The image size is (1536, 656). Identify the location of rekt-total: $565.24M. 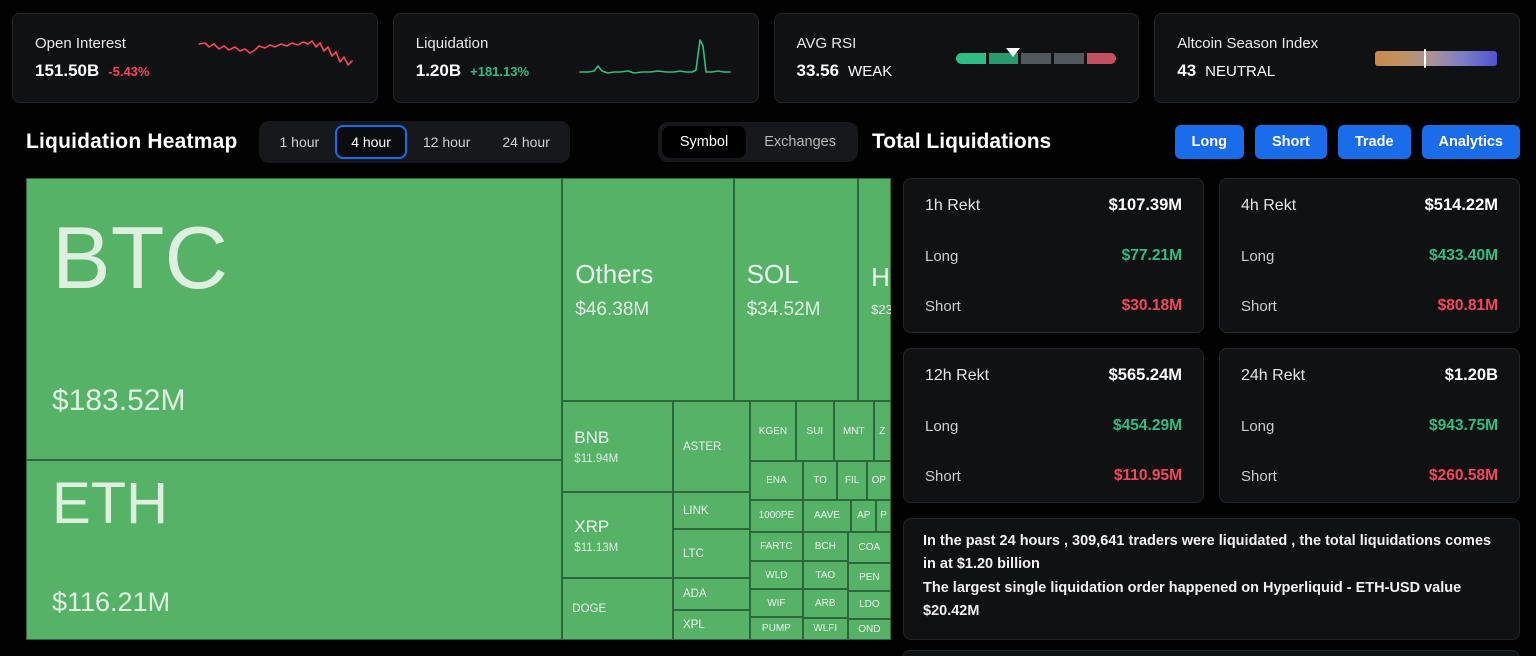
(1145, 375).